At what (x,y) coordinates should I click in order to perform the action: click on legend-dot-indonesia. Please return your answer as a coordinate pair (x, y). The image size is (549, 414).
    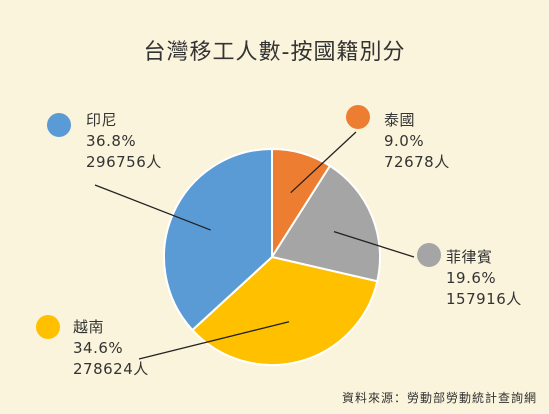
    Looking at the image, I should click on (59, 125).